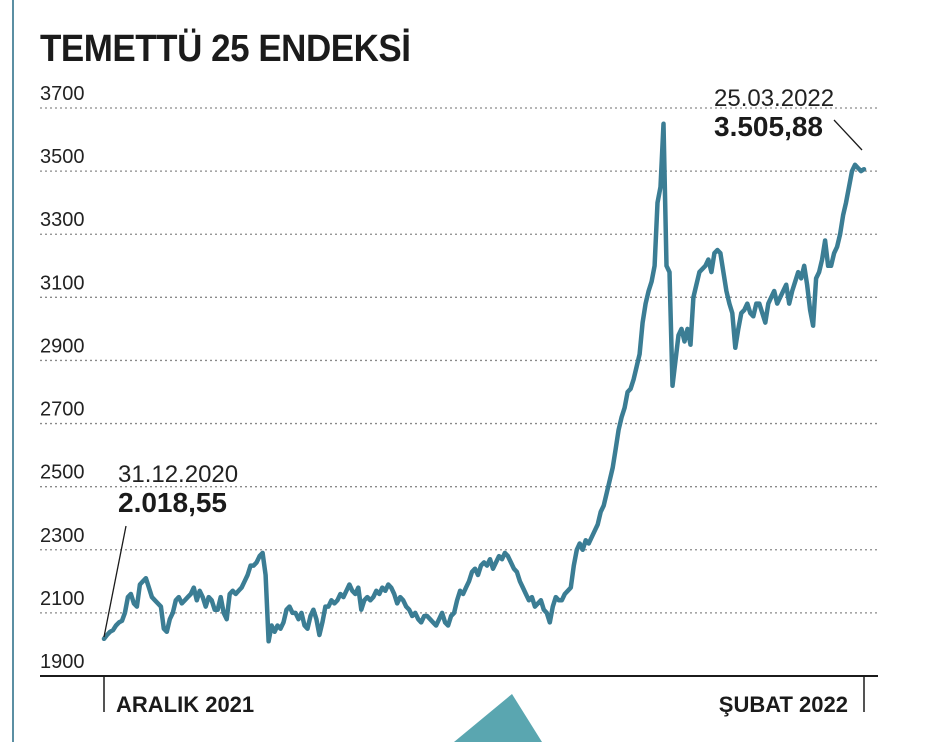 This screenshot has width=942, height=742. I want to click on end-annotation-leader, so click(848, 135).